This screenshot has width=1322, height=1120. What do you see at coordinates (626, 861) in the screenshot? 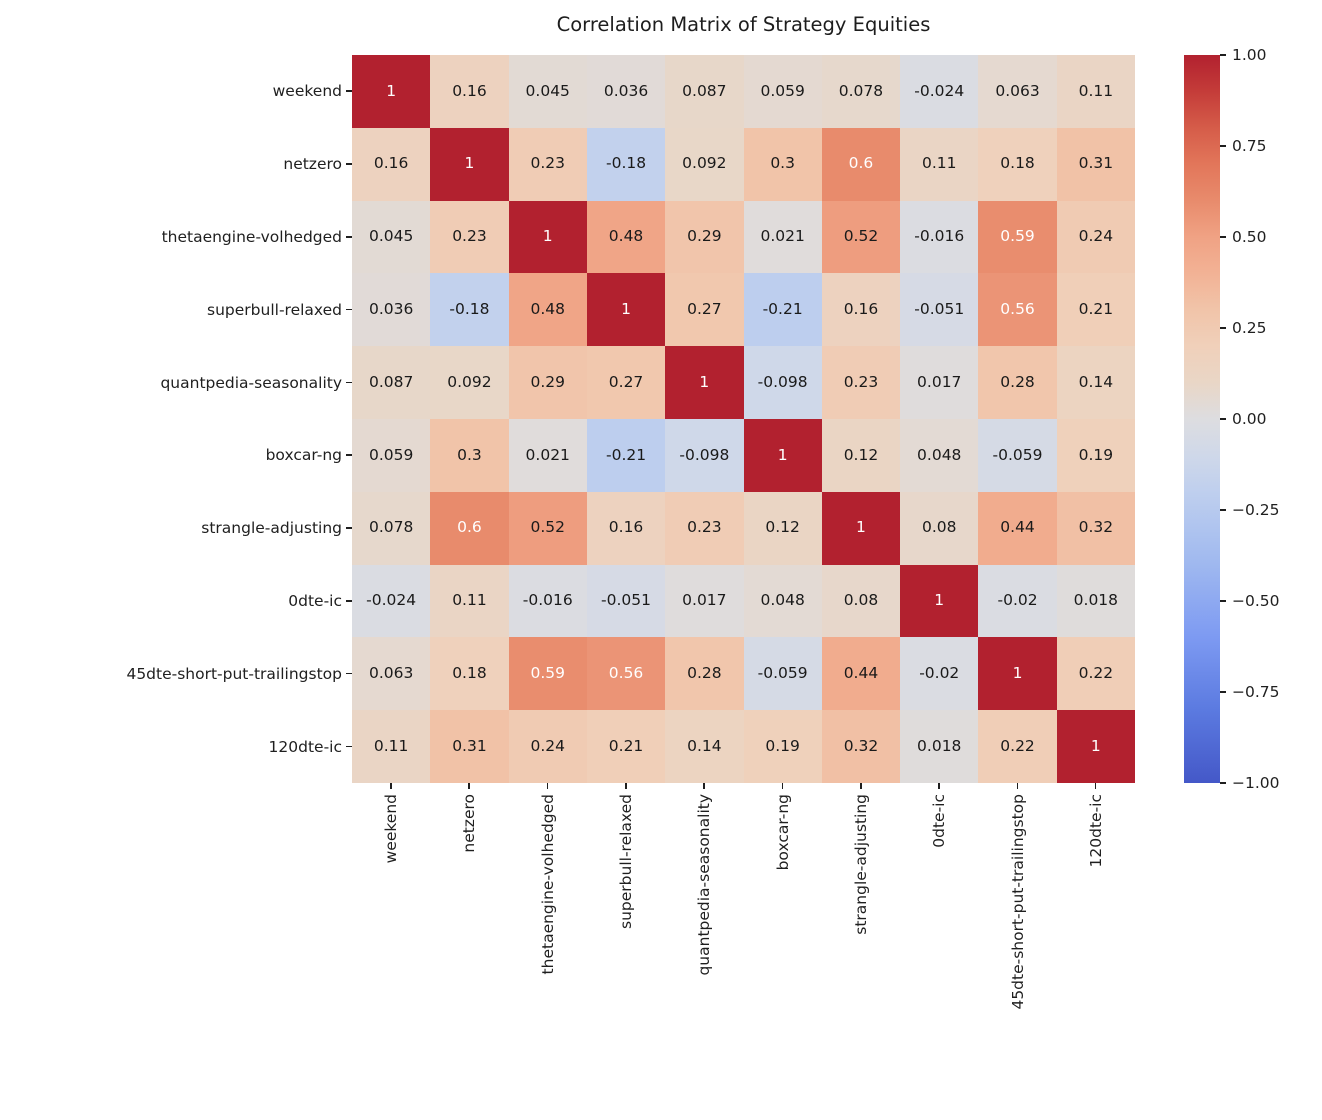
I see `x-axis-label: superbull-relaxed` at bounding box center [626, 861].